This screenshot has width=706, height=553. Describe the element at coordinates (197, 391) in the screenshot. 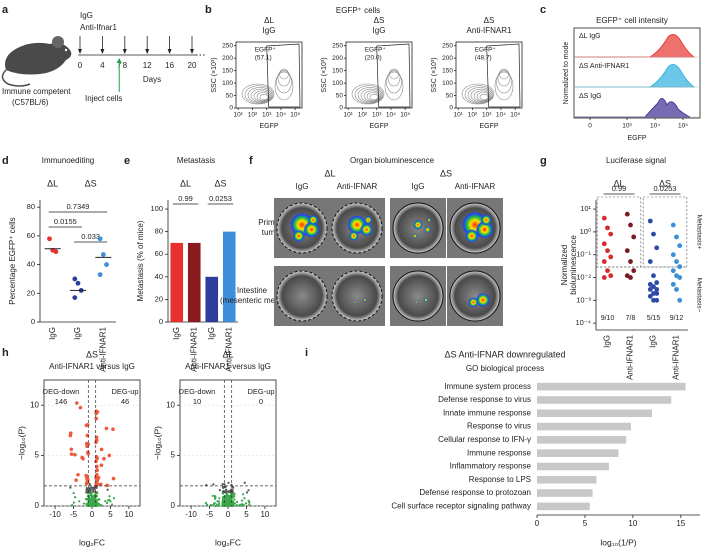

I see `deg-label: DEG-down` at that location.